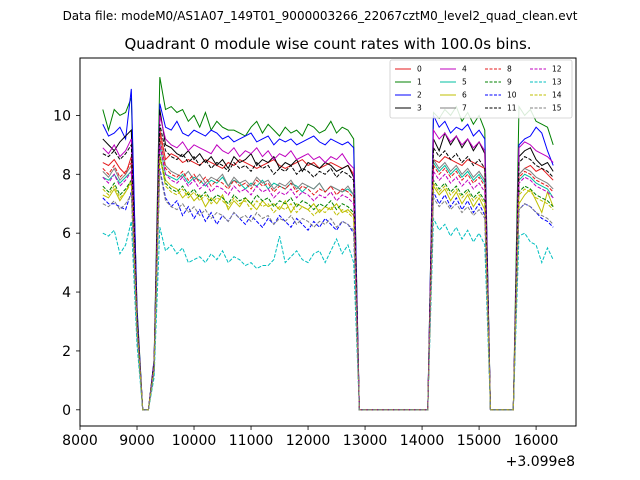 The image size is (640, 480). I want to click on y-tick-label-4: 4, so click(66, 293).